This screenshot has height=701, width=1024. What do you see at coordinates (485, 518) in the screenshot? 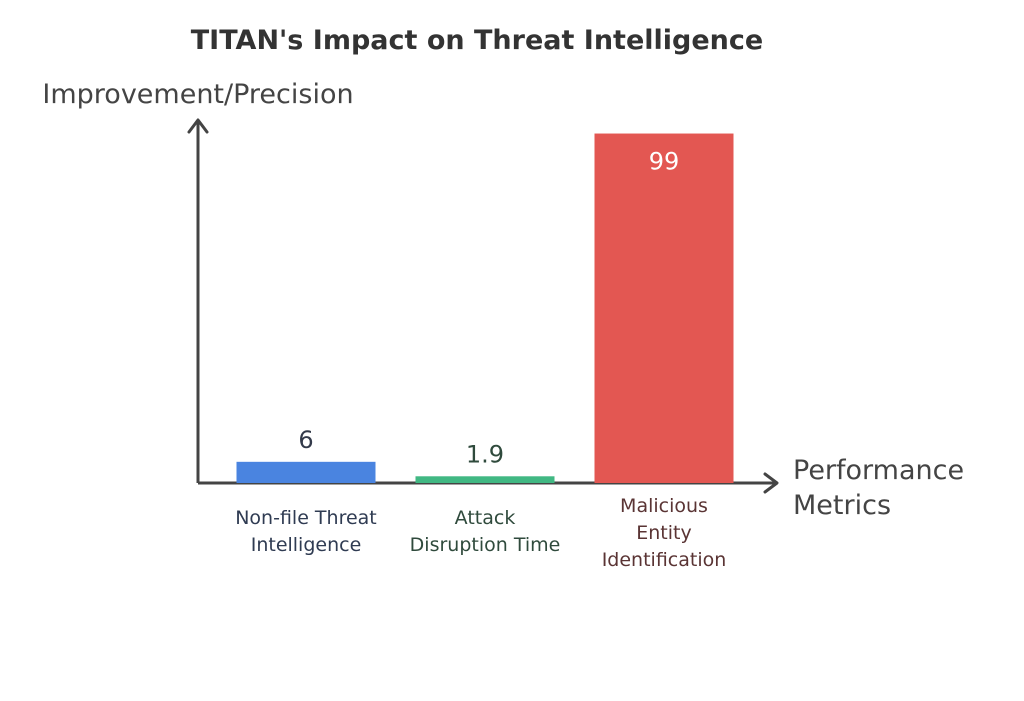
I see `category-label: Attack` at bounding box center [485, 518].